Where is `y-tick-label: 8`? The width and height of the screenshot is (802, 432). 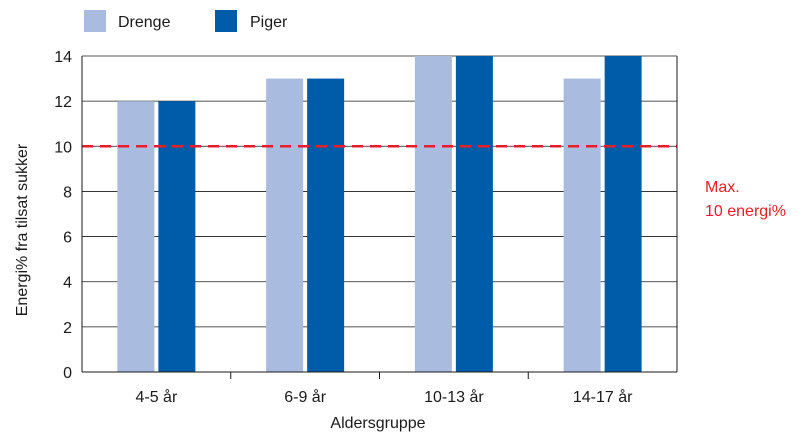
y-tick-label: 8 is located at coordinates (67, 192).